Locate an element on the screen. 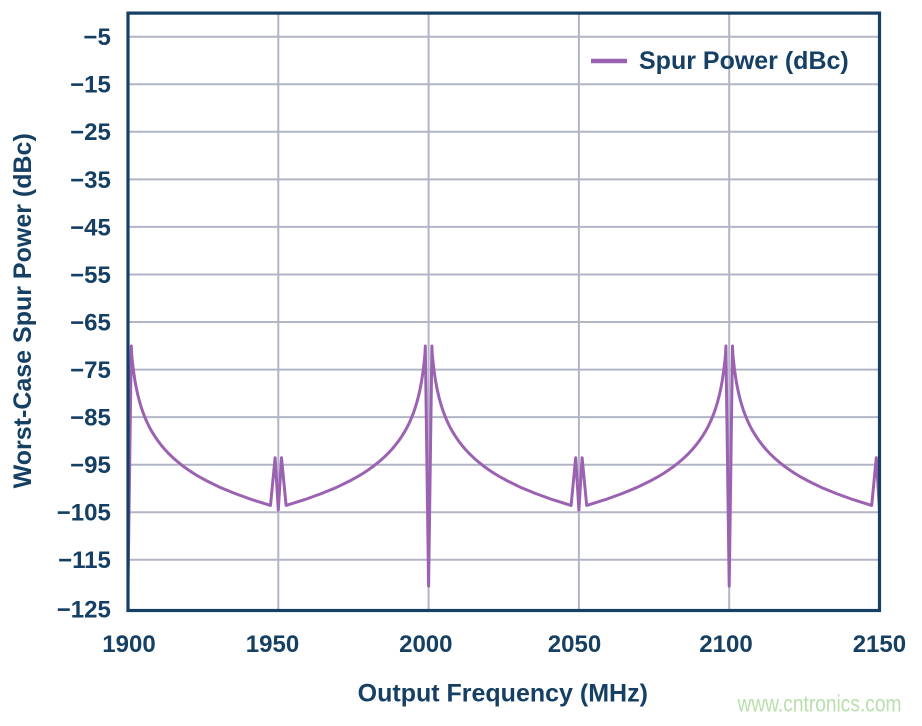 The height and width of the screenshot is (726, 922). svg-text: −95 is located at coordinates (90, 465).